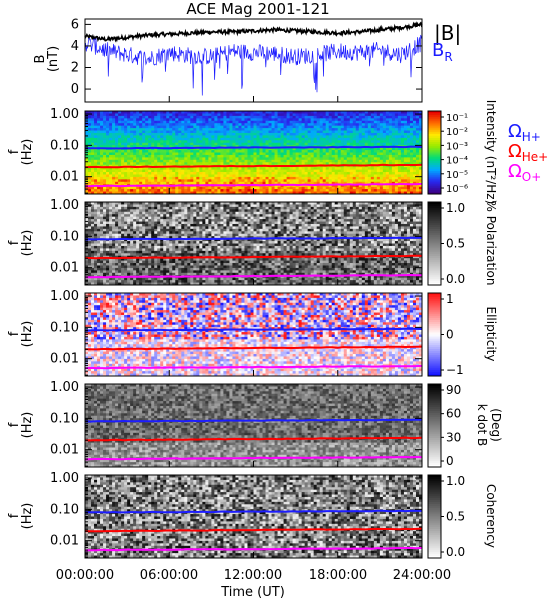  What do you see at coordinates (64, 145) in the screenshot?
I see `intensity-ytick-label-1: 0.10` at bounding box center [64, 145].